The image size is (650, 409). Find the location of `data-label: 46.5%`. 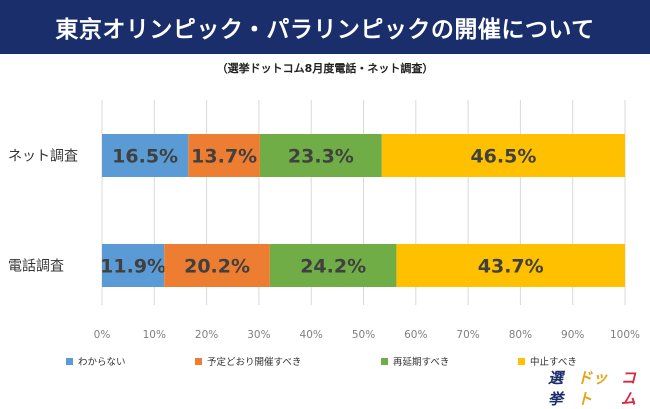

data-label: 46.5% is located at coordinates (503, 157).